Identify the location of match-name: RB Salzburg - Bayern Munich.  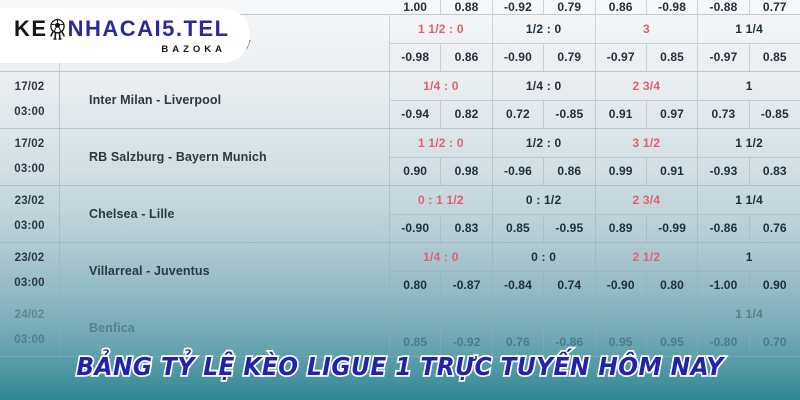
(178, 157).